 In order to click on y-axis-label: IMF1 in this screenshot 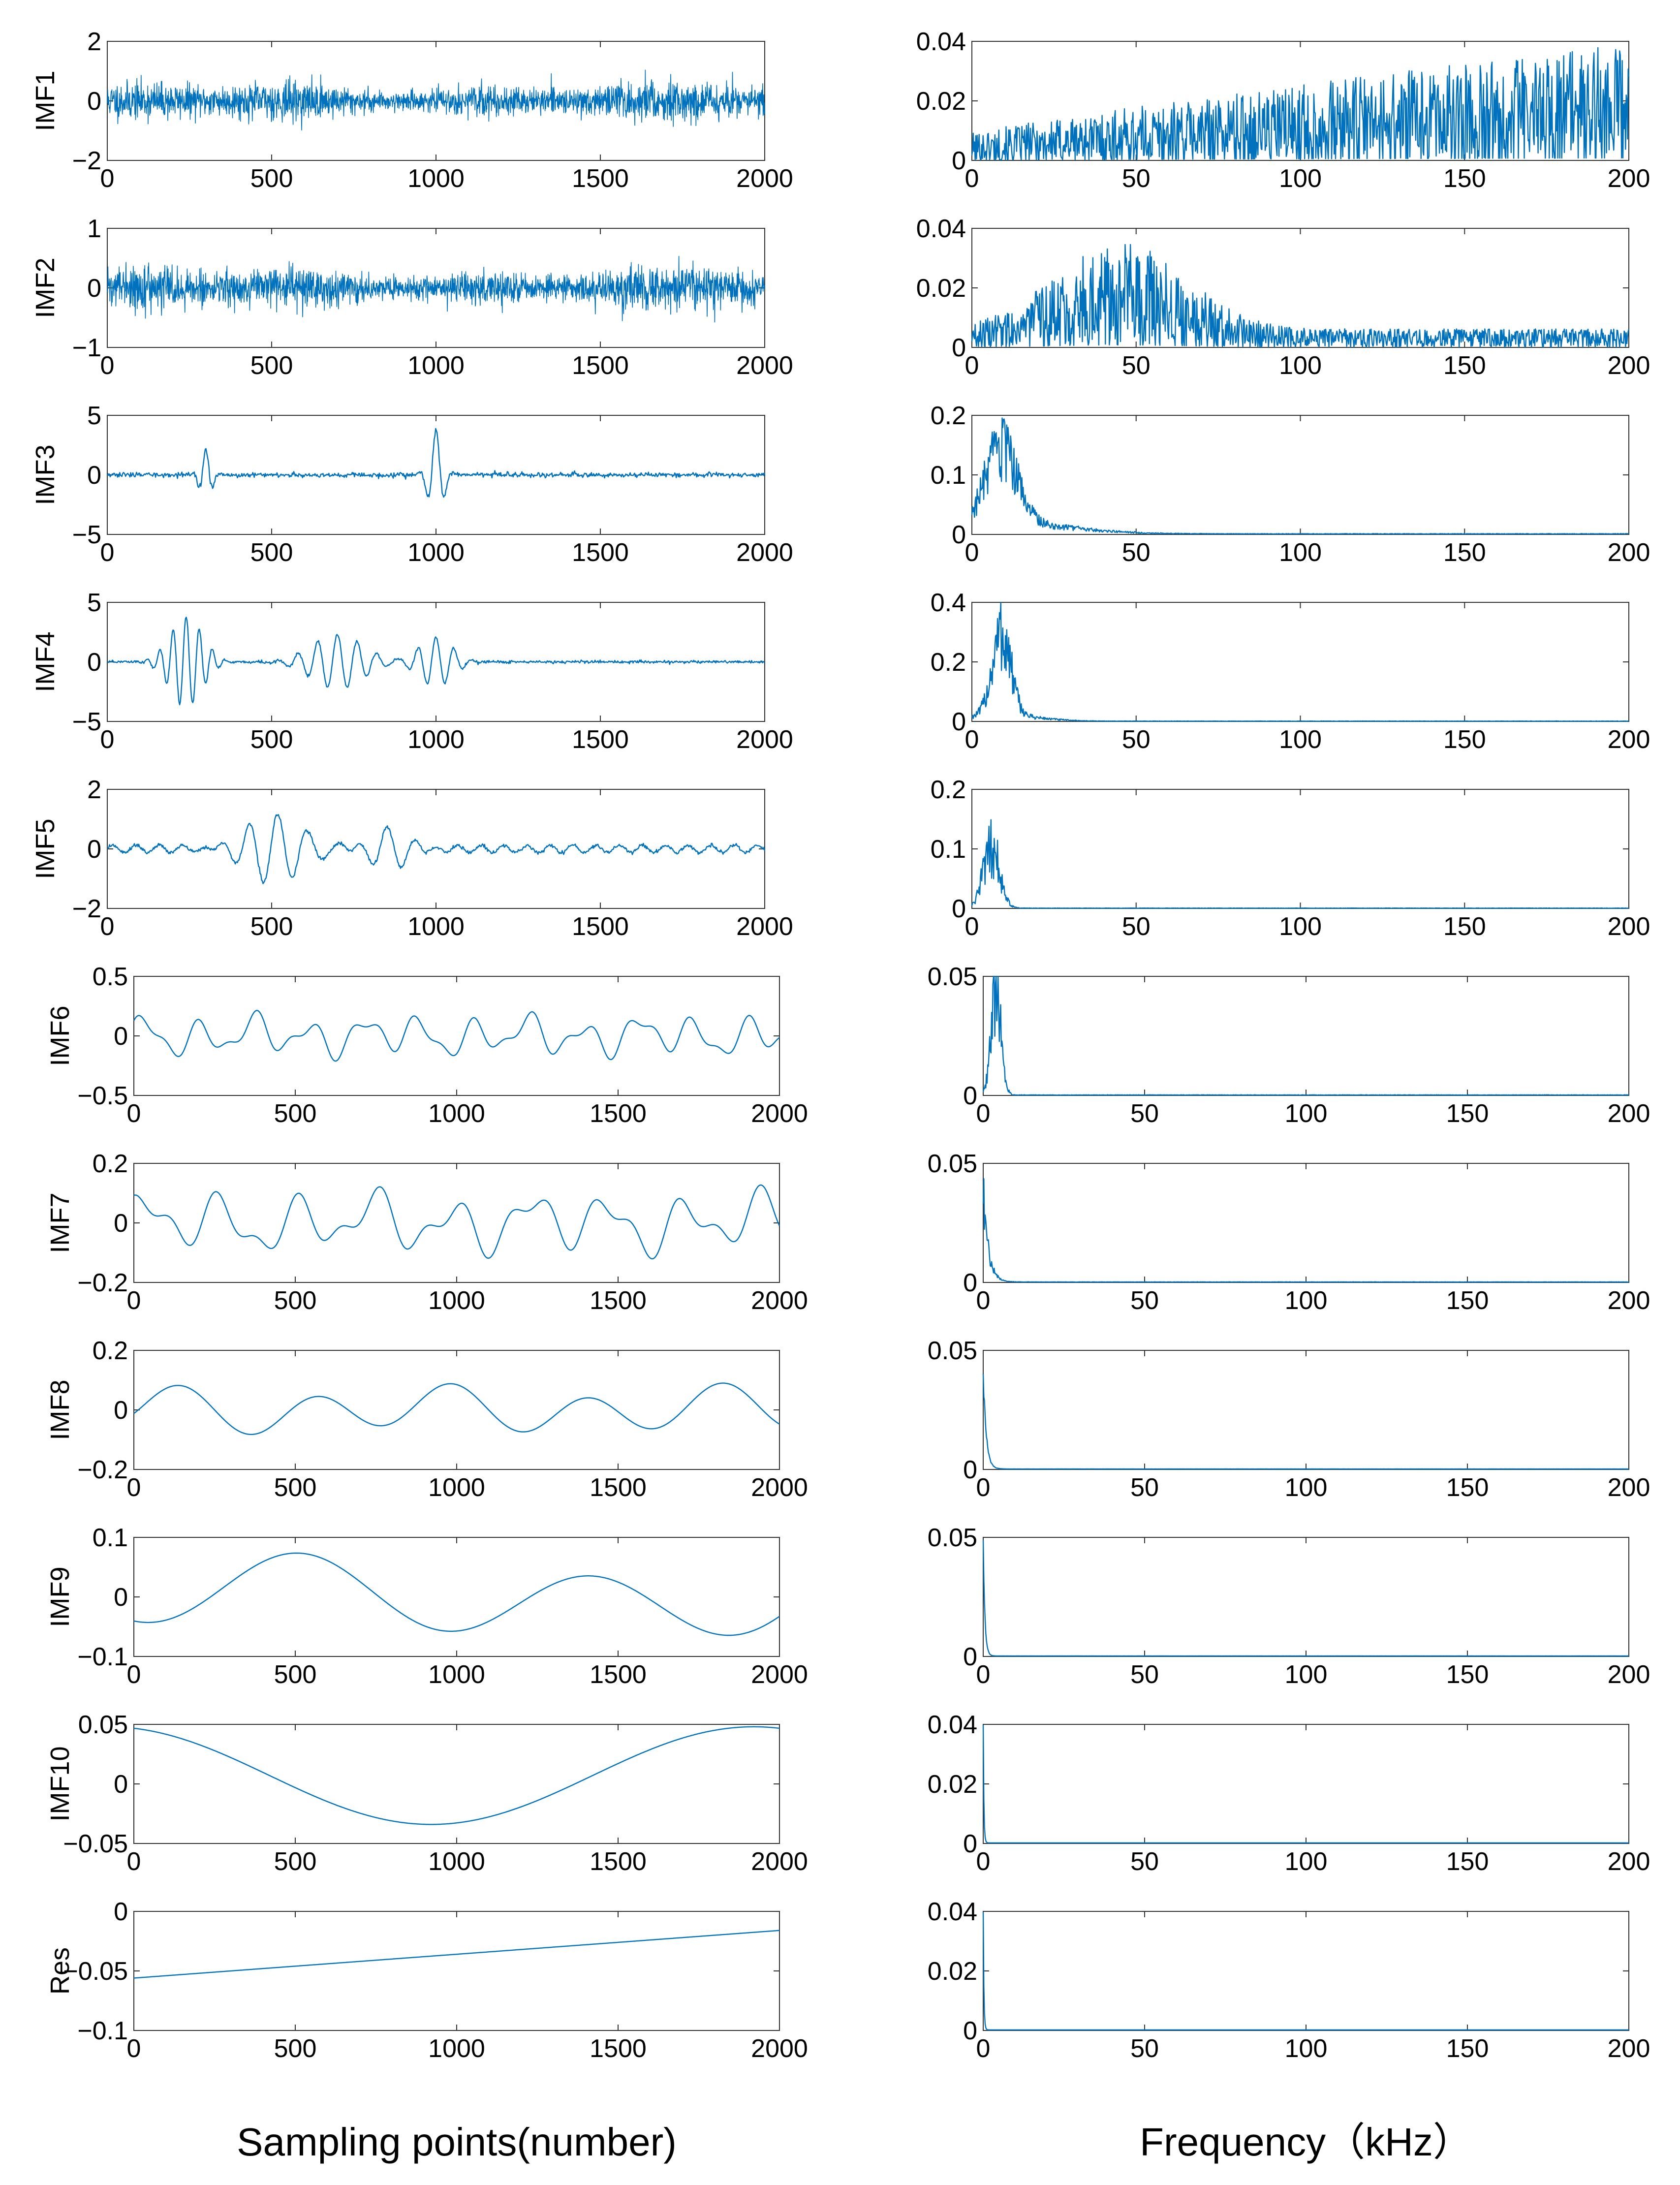, I will do `click(45, 101)`.